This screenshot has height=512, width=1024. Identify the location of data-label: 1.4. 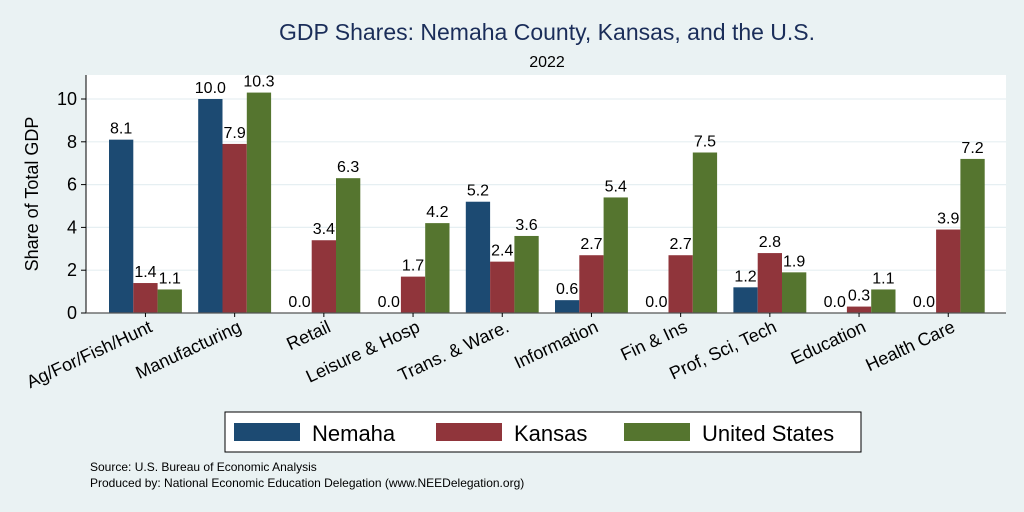
(145, 272).